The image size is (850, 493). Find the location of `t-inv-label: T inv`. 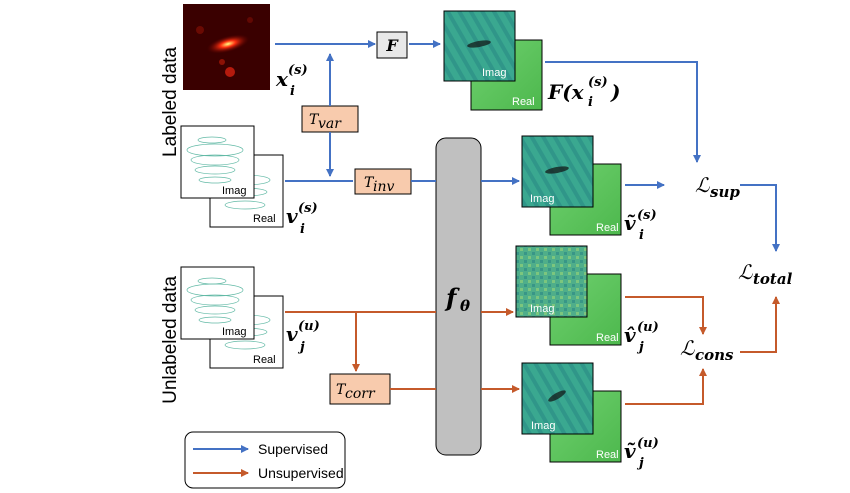

t-inv-label: T inv is located at coordinates (379, 185).